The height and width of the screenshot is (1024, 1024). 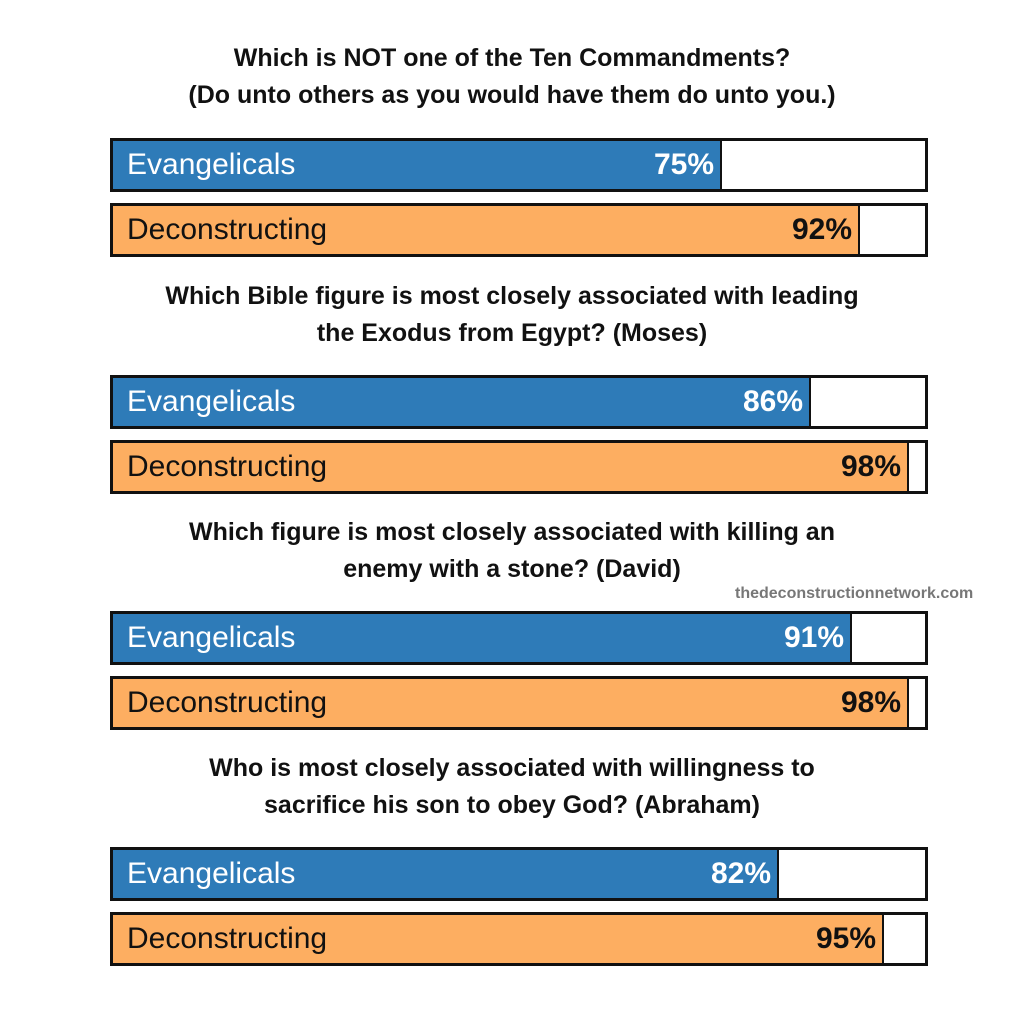 I want to click on deconstructing-bar: Deconstructing 92%, so click(x=519, y=230).